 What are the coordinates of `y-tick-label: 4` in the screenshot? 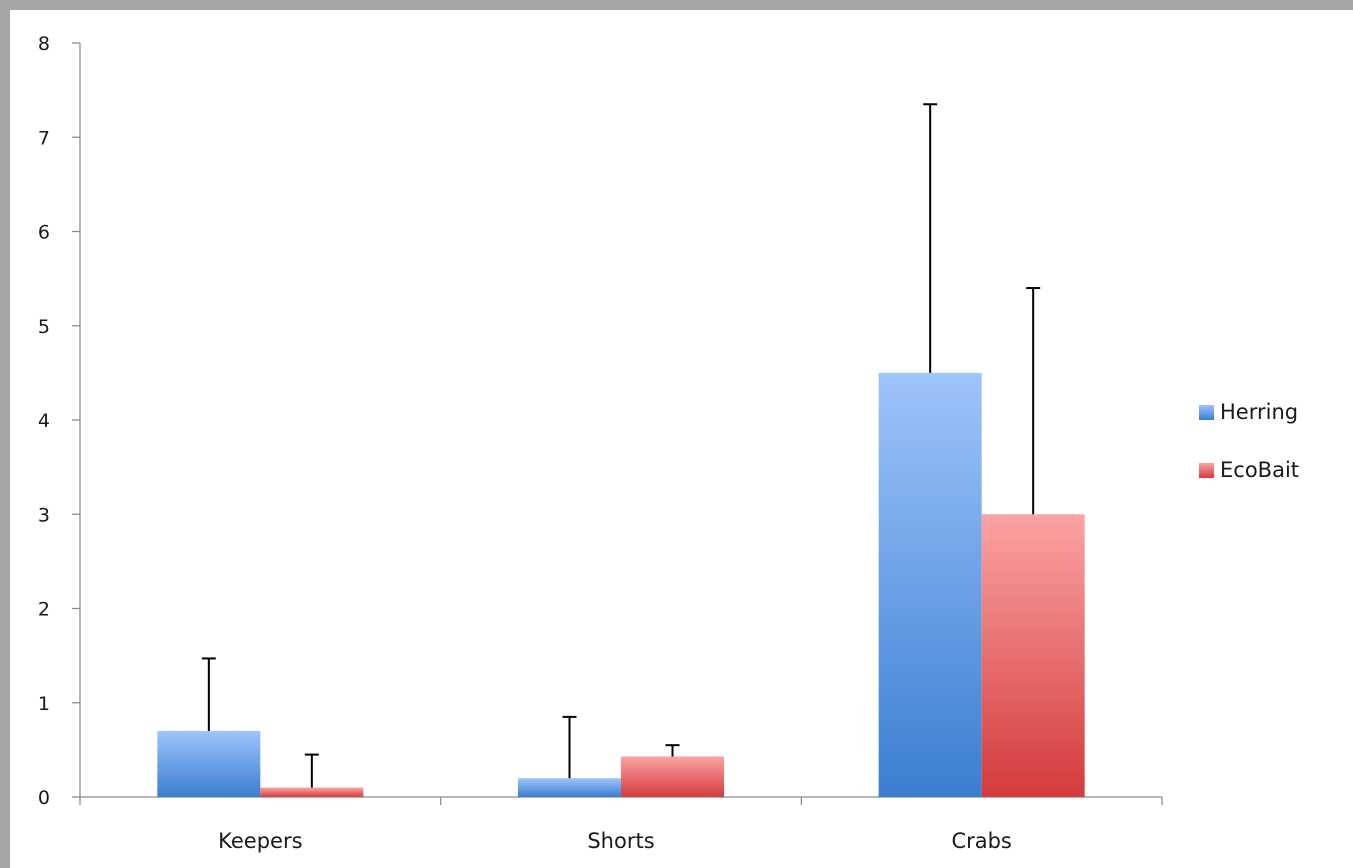 It's located at (44, 421).